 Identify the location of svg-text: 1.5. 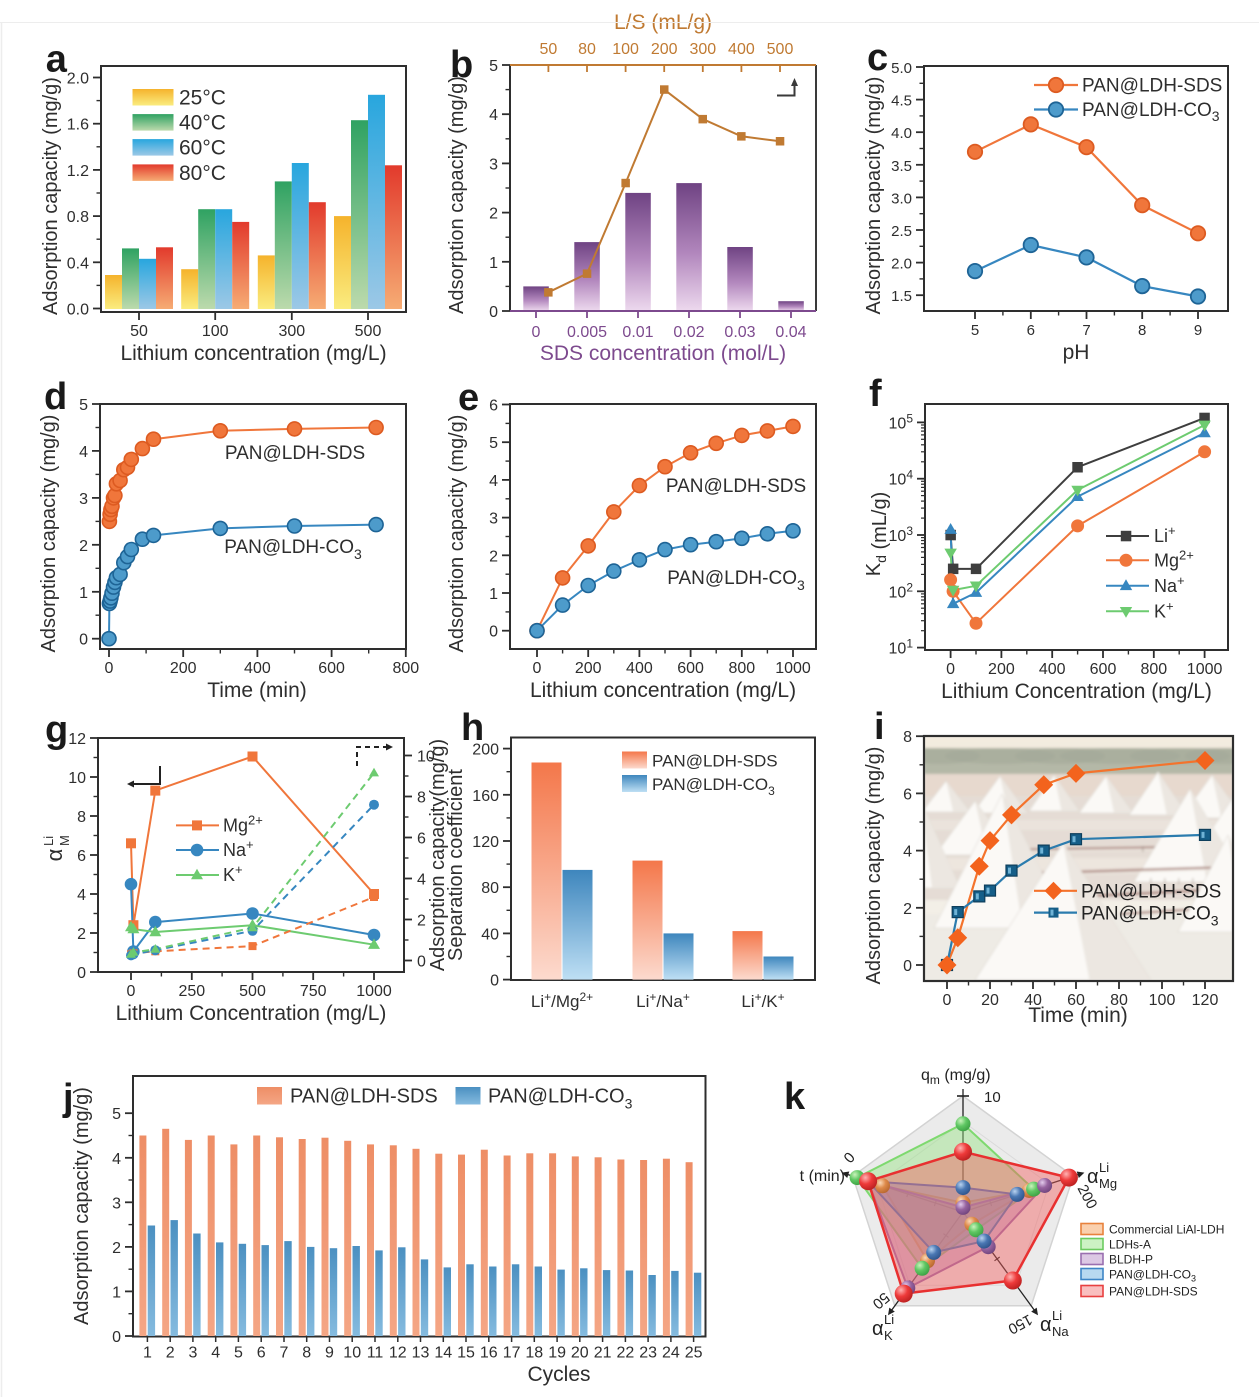
(901, 296).